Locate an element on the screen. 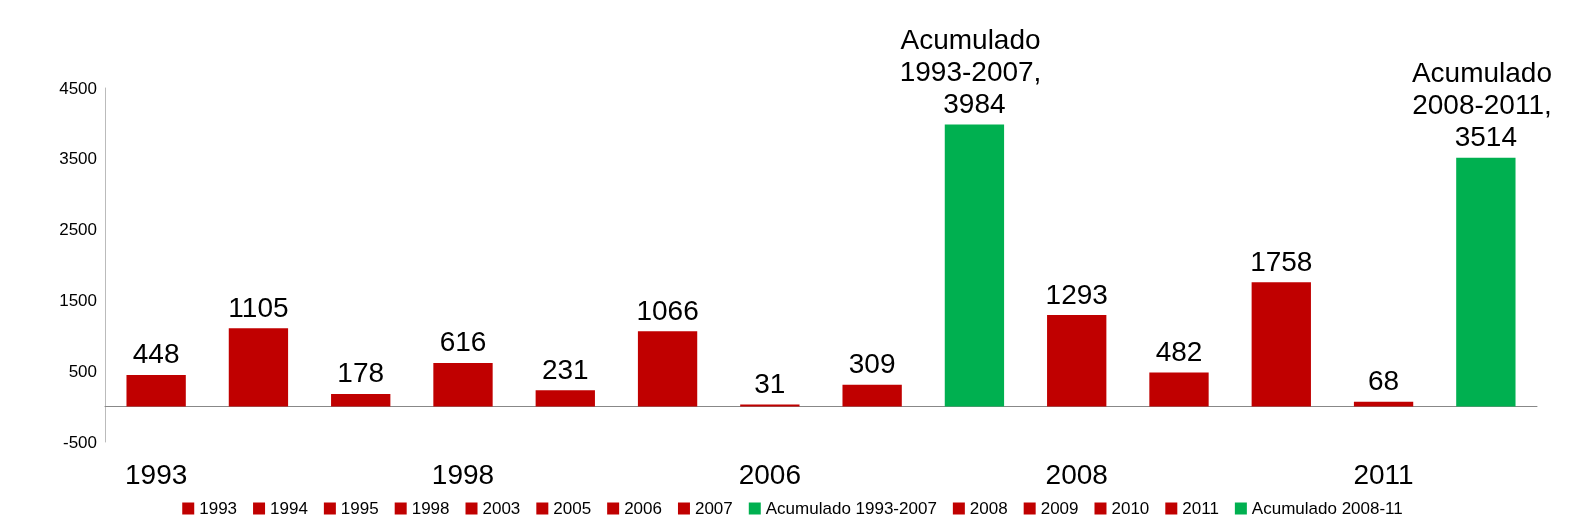 This screenshot has width=1585, height=530. y-tick-label: 2500 is located at coordinates (78, 230).